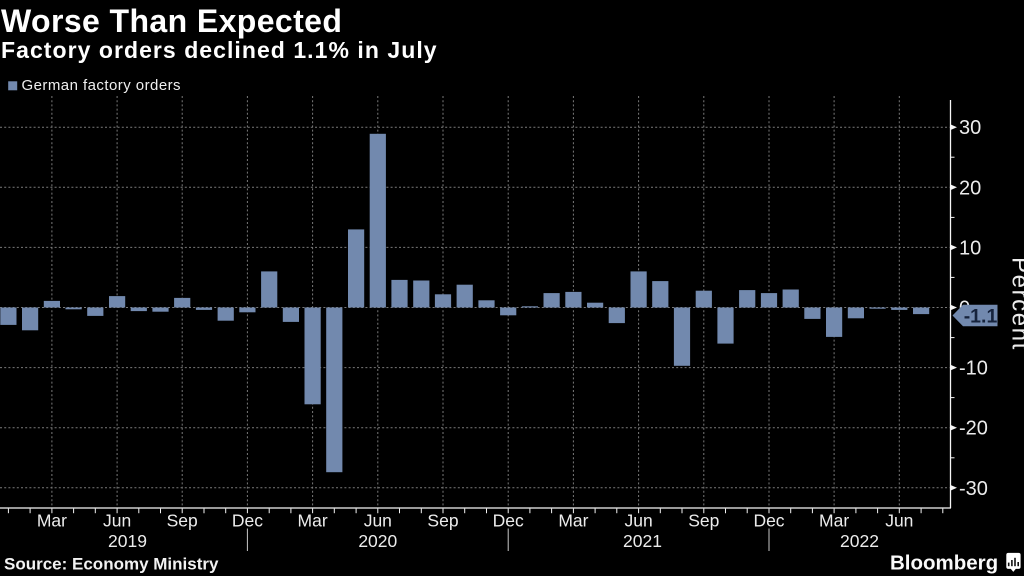 Image resolution: width=1024 pixels, height=576 pixels. What do you see at coordinates (970, 128) in the screenshot?
I see `svg-text: 30` at bounding box center [970, 128].